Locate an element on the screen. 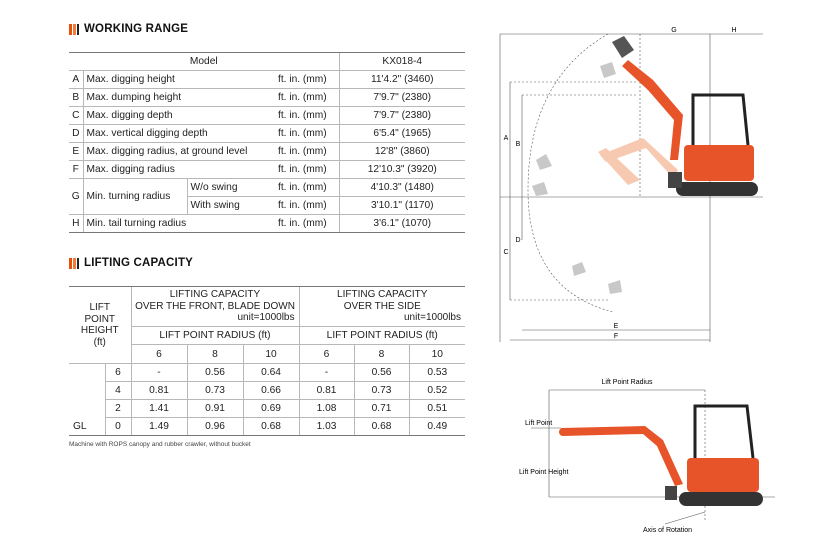  gl-label: GL is located at coordinates (87, 426).